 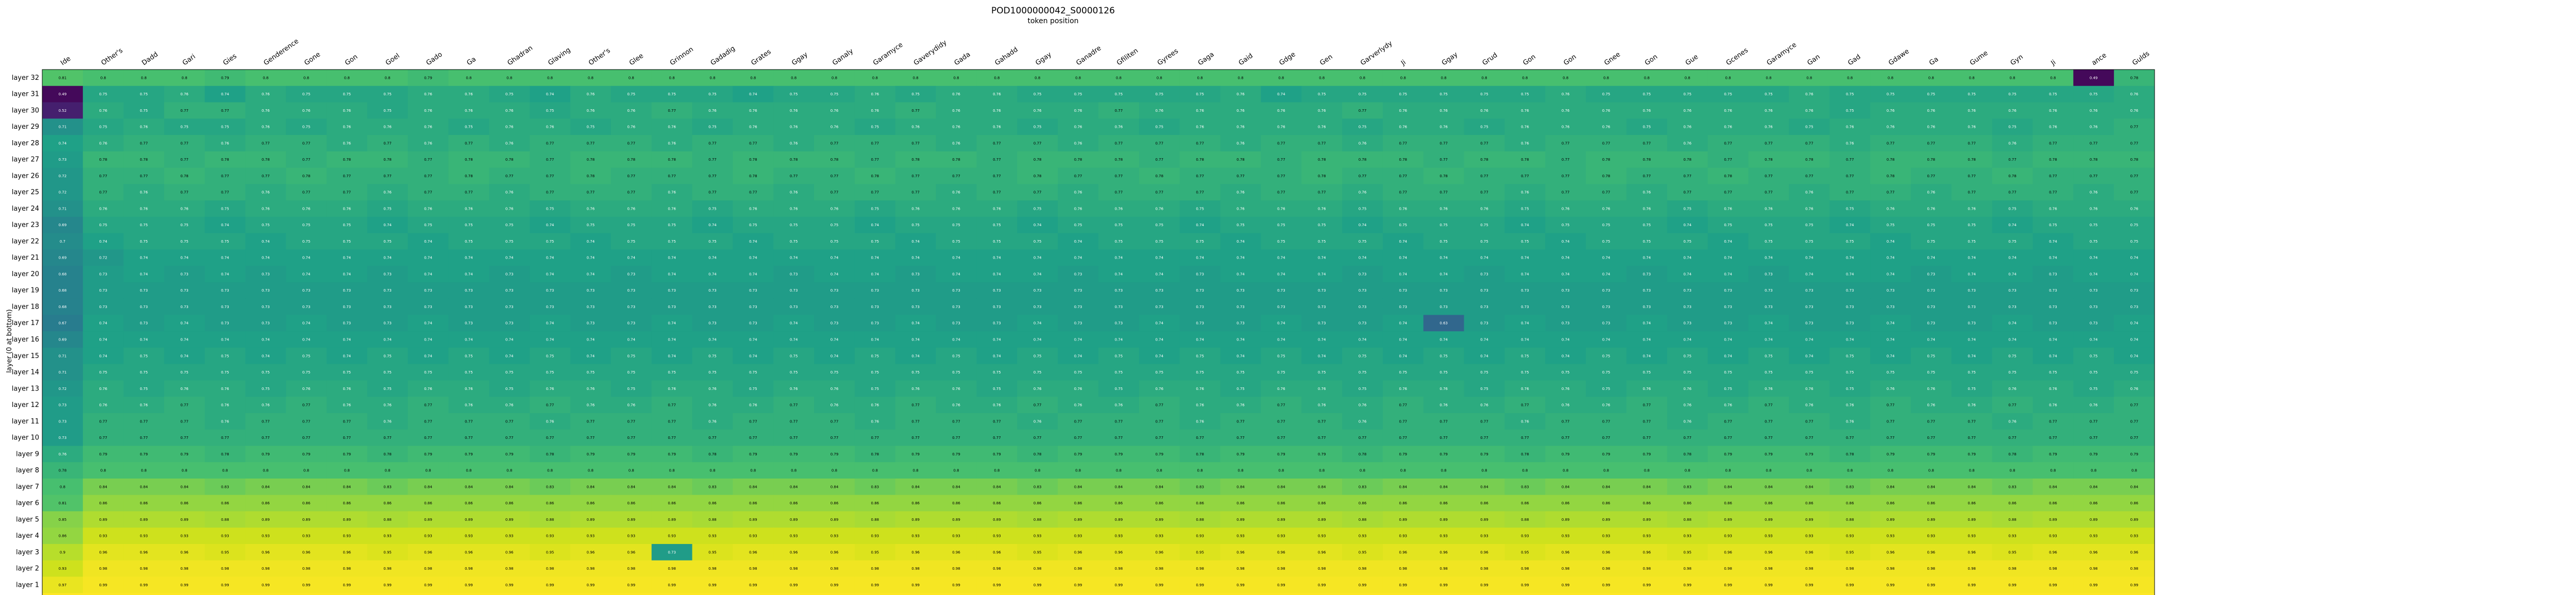 I want to click on cell-value-label: 0.84, so click(x=1159, y=487).